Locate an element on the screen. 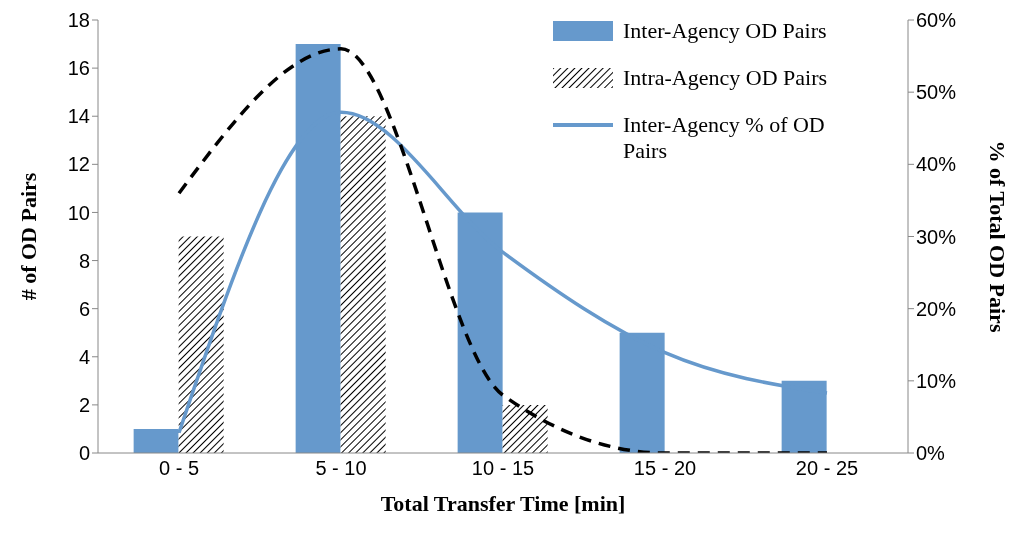 The height and width of the screenshot is (539, 1029). y2-tick-label: 50% is located at coordinates (936, 92).